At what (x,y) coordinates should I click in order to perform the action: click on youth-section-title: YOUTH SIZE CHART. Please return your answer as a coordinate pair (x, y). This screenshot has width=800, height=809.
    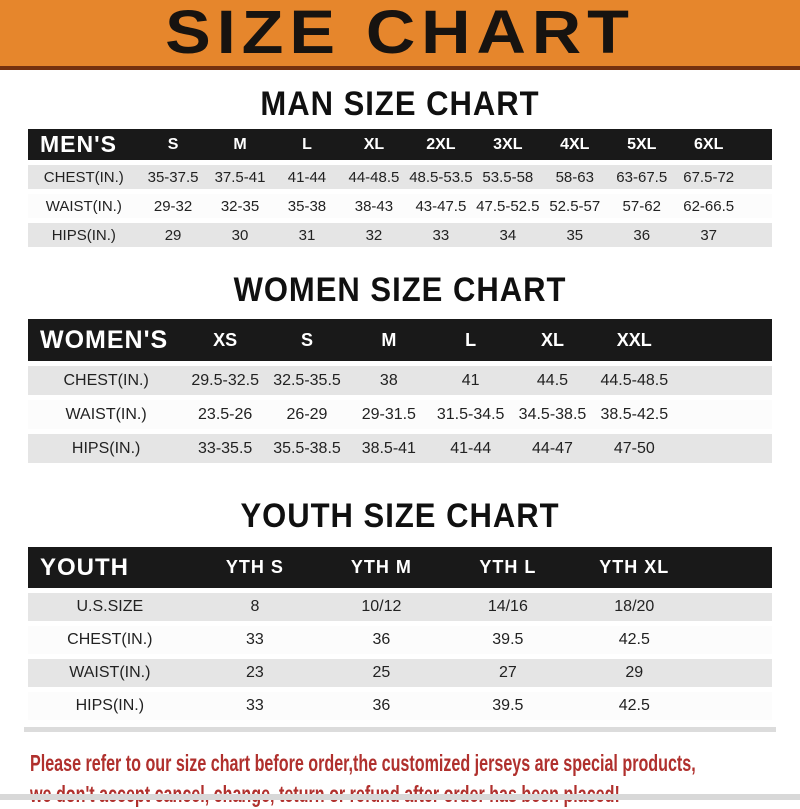
    Looking at the image, I should click on (400, 515).